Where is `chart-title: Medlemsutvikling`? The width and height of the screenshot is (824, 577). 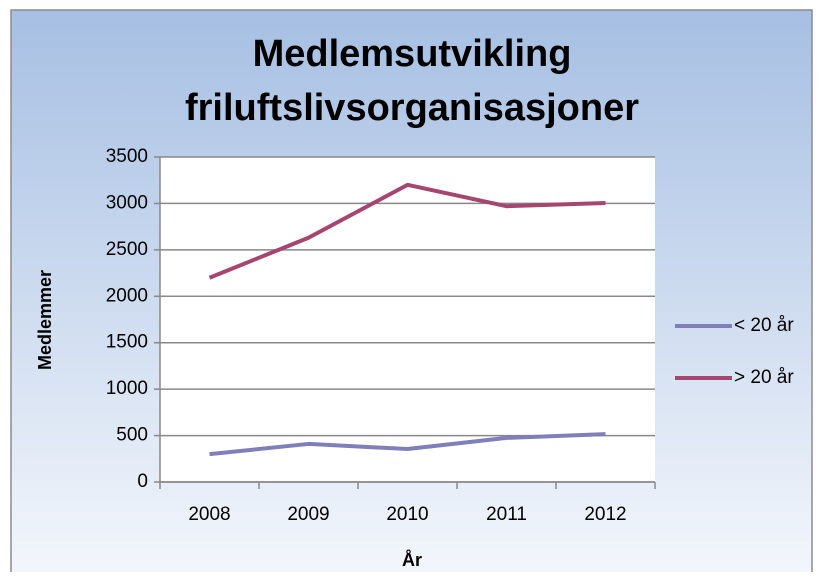
chart-title: Medlemsutvikling is located at coordinates (412, 54).